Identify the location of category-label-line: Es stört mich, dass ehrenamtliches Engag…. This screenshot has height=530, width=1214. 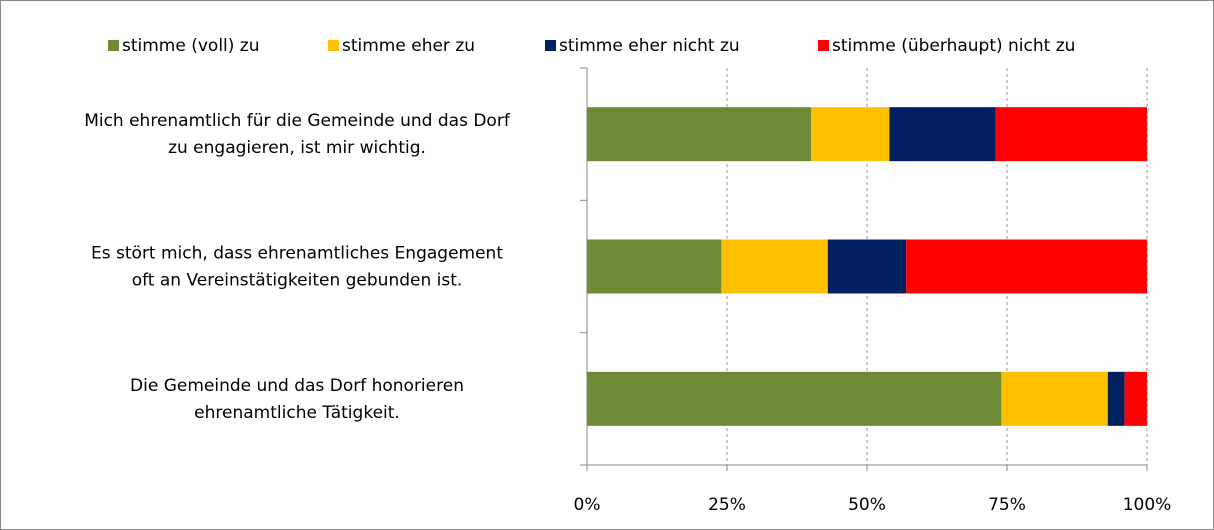
(297, 254).